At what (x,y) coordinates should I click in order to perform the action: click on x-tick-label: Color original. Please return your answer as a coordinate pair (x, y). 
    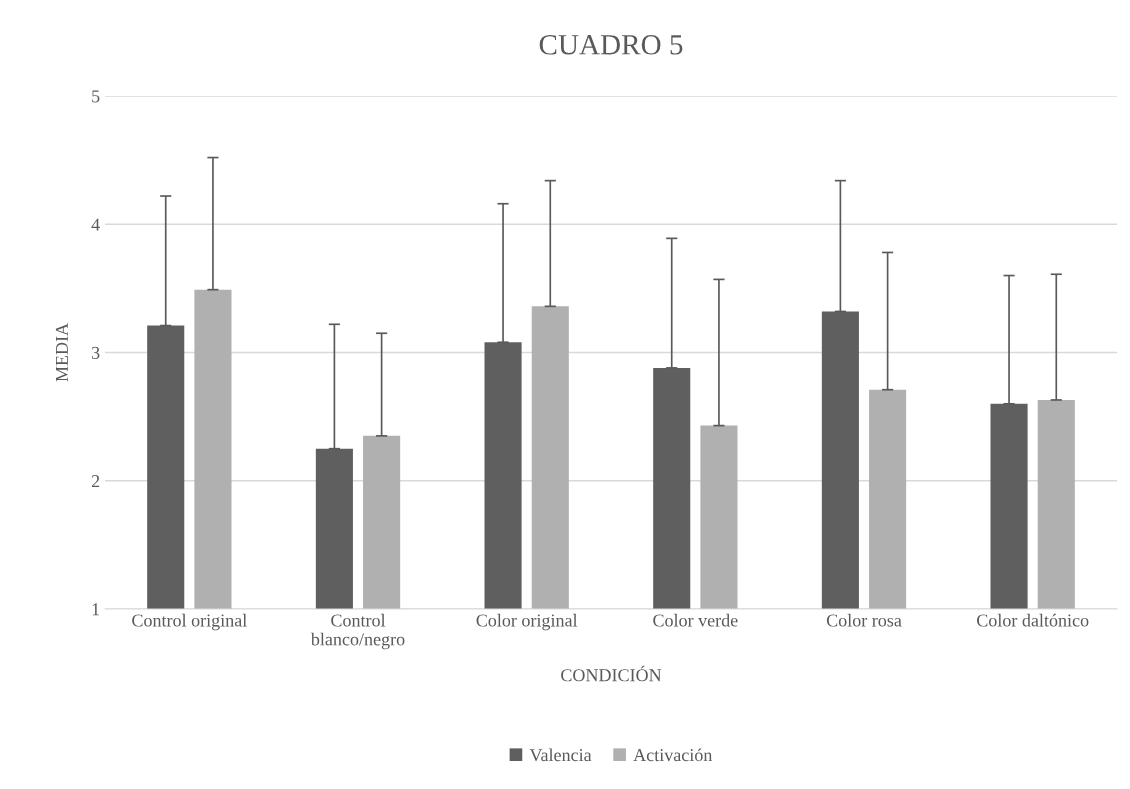
    Looking at the image, I should click on (527, 622).